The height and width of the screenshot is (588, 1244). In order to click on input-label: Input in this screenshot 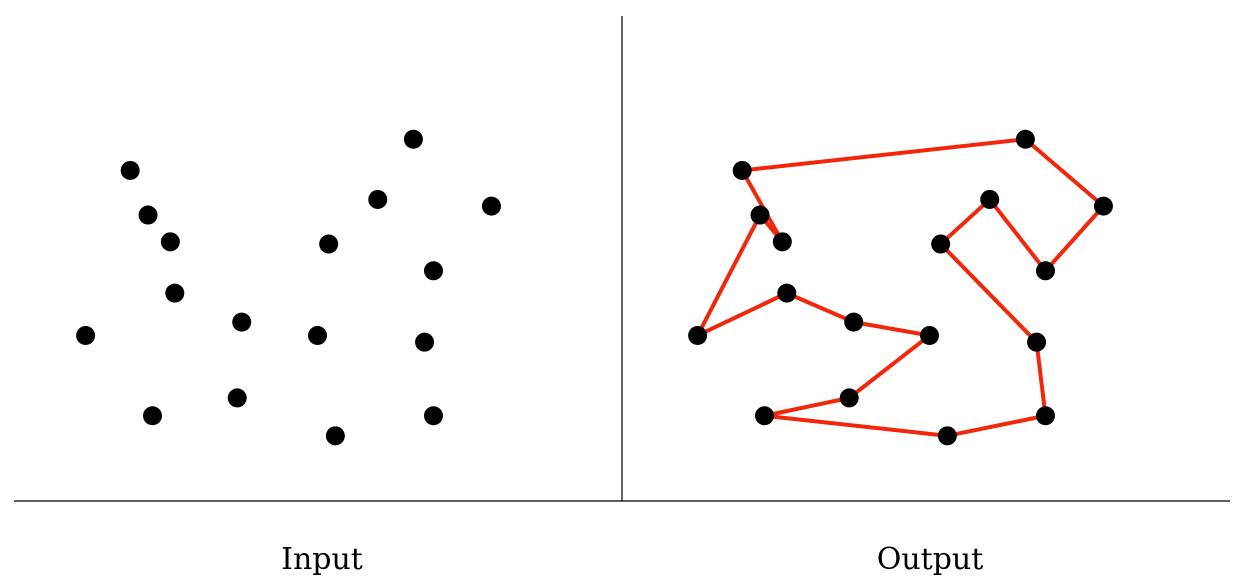, I will do `click(322, 559)`.